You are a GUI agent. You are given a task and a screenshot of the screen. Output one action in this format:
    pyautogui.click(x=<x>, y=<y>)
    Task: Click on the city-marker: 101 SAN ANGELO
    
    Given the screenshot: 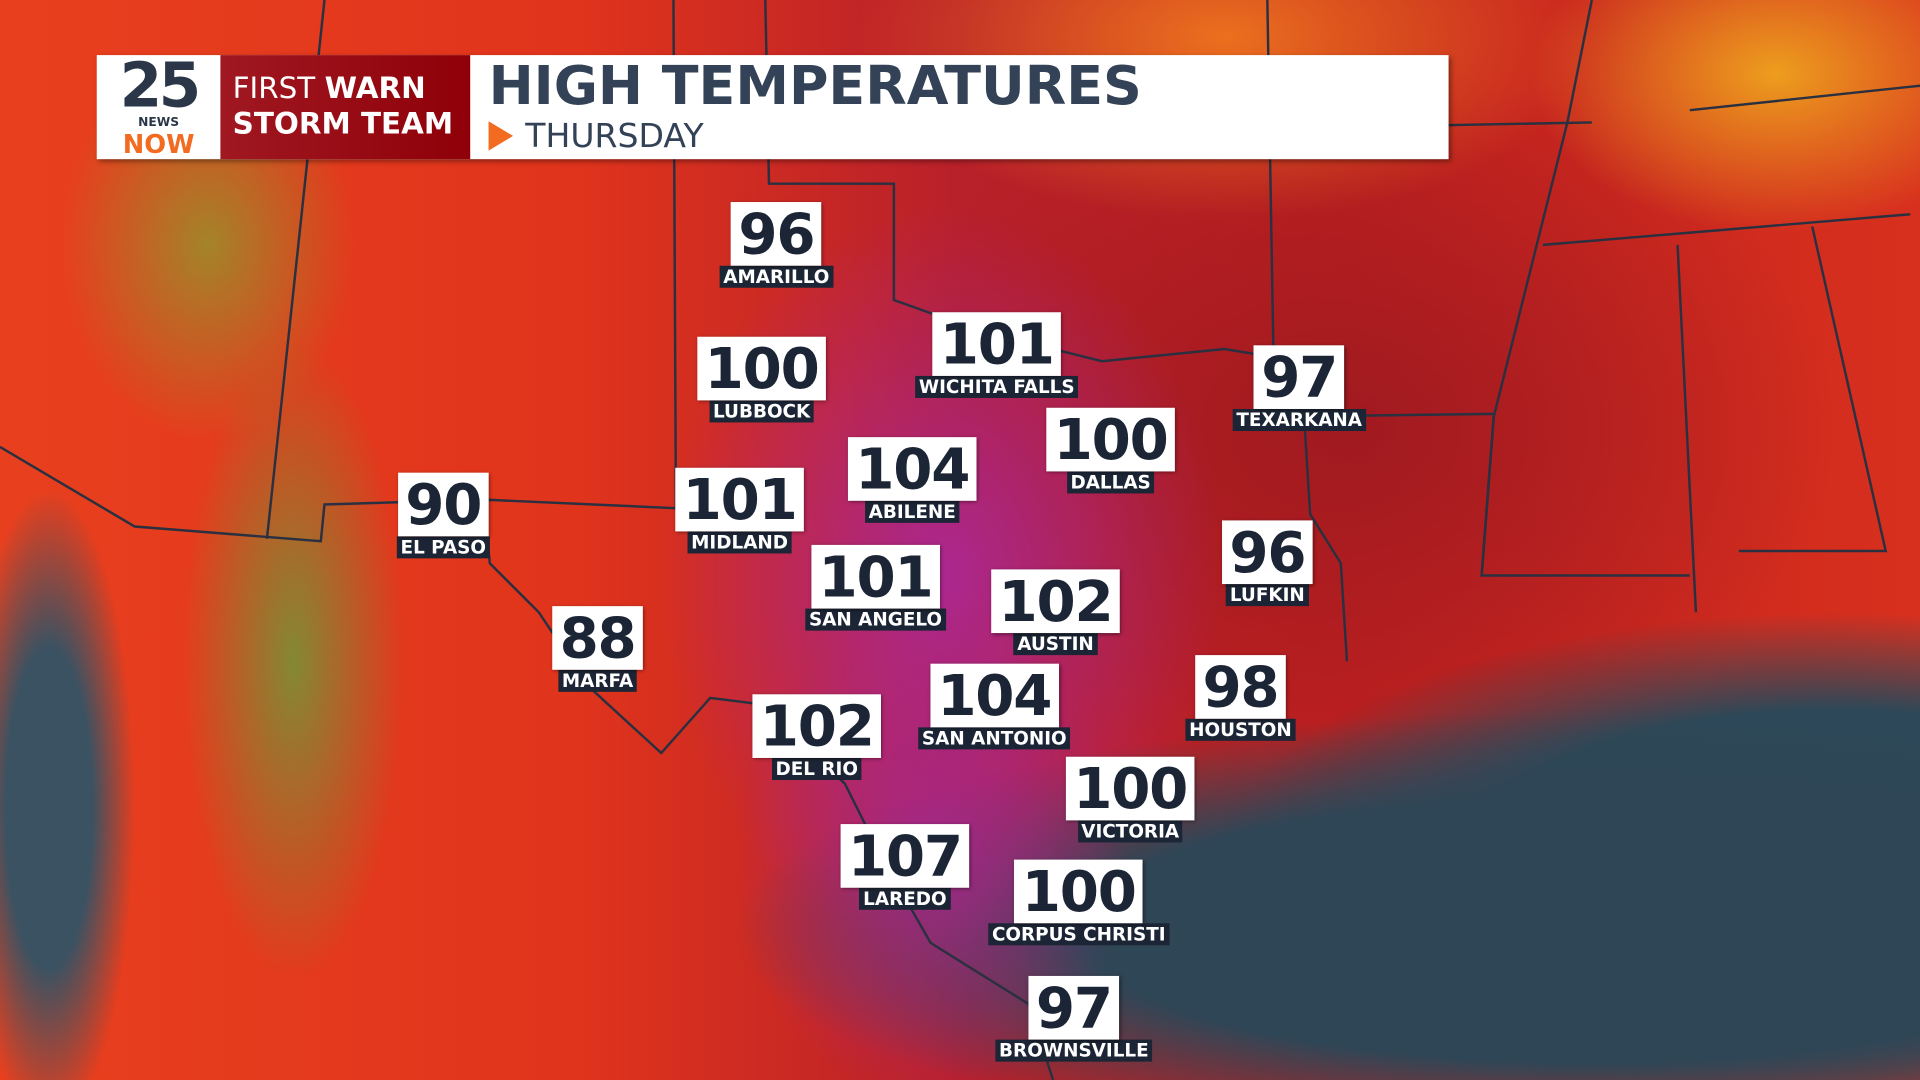 What is the action you would take?
    pyautogui.click(x=875, y=587)
    